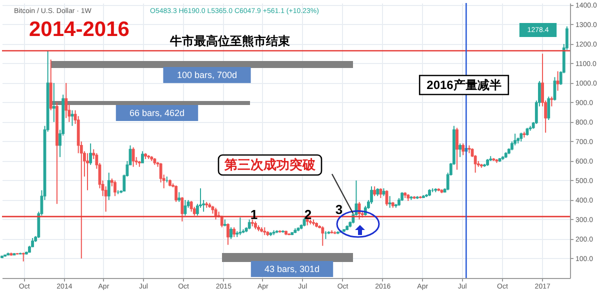 Image resolution: width=600 pixels, height=295 pixels. I want to click on annotation: 第三次成功突破, so click(270, 164).